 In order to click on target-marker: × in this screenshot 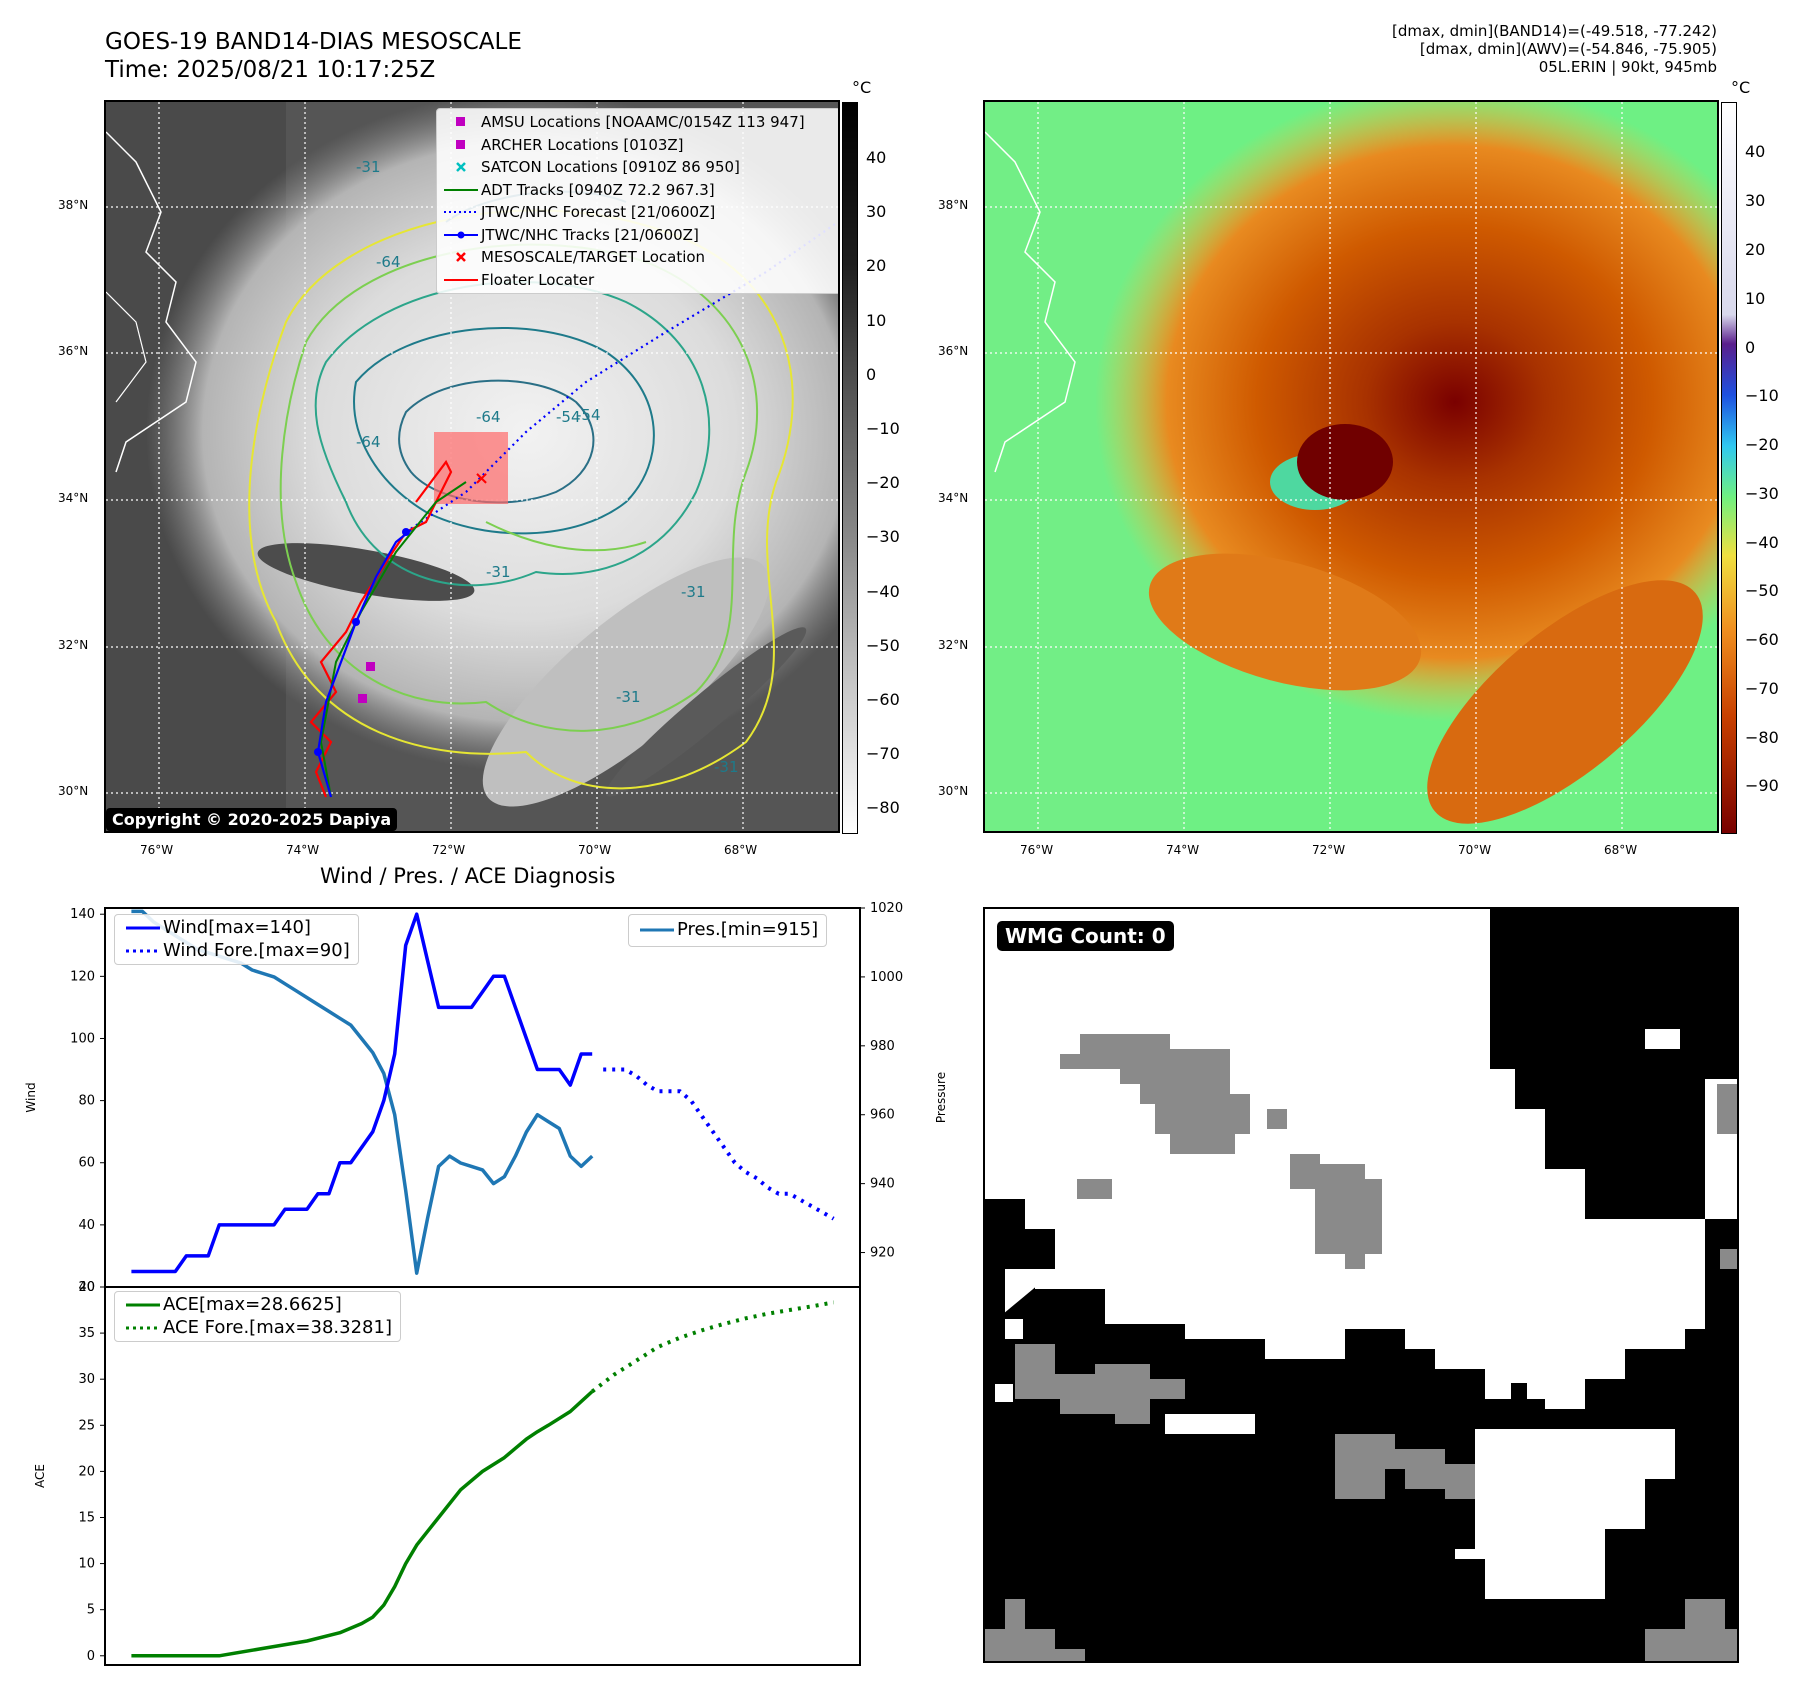, I will do `click(481, 478)`.